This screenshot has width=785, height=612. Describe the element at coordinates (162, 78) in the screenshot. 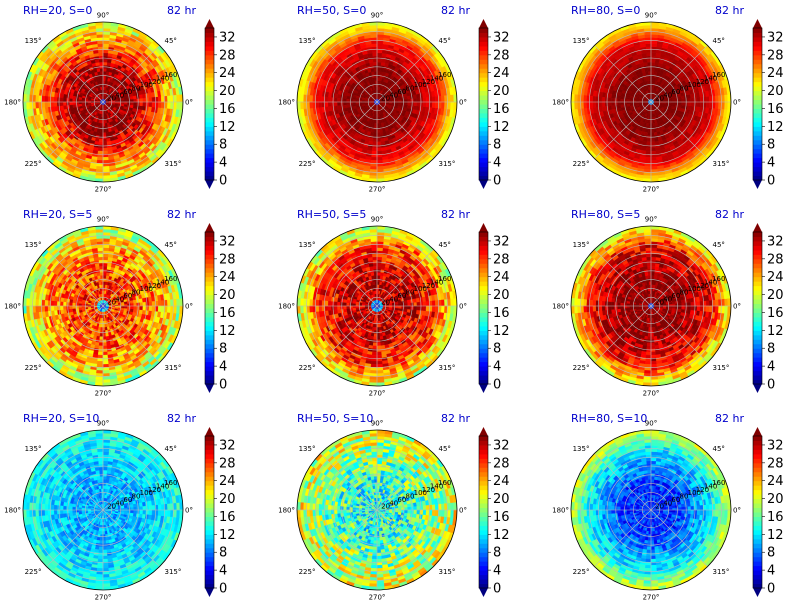

I see `radial-tick-label: 140` at that location.